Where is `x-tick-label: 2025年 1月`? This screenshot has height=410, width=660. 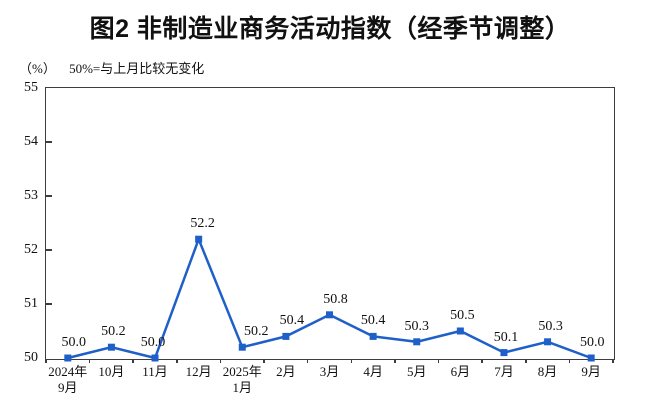
x-tick-label: 2025年 1月 is located at coordinates (242, 379).